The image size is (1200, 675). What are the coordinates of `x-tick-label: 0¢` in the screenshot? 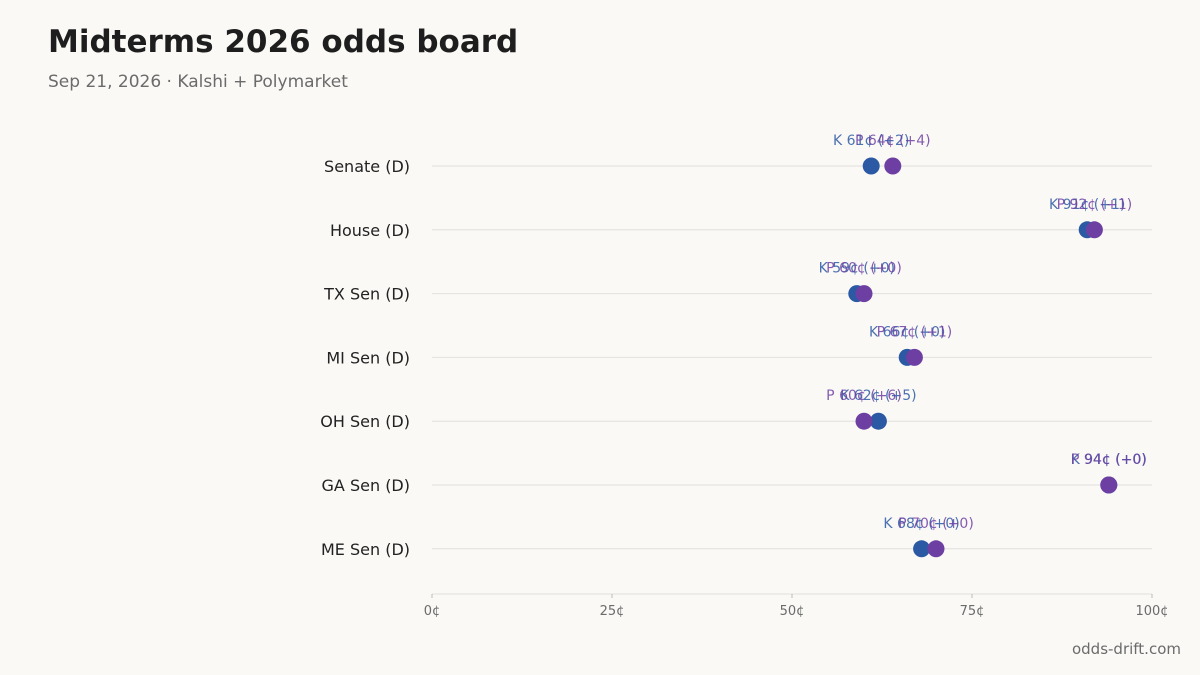 It's located at (432, 611).